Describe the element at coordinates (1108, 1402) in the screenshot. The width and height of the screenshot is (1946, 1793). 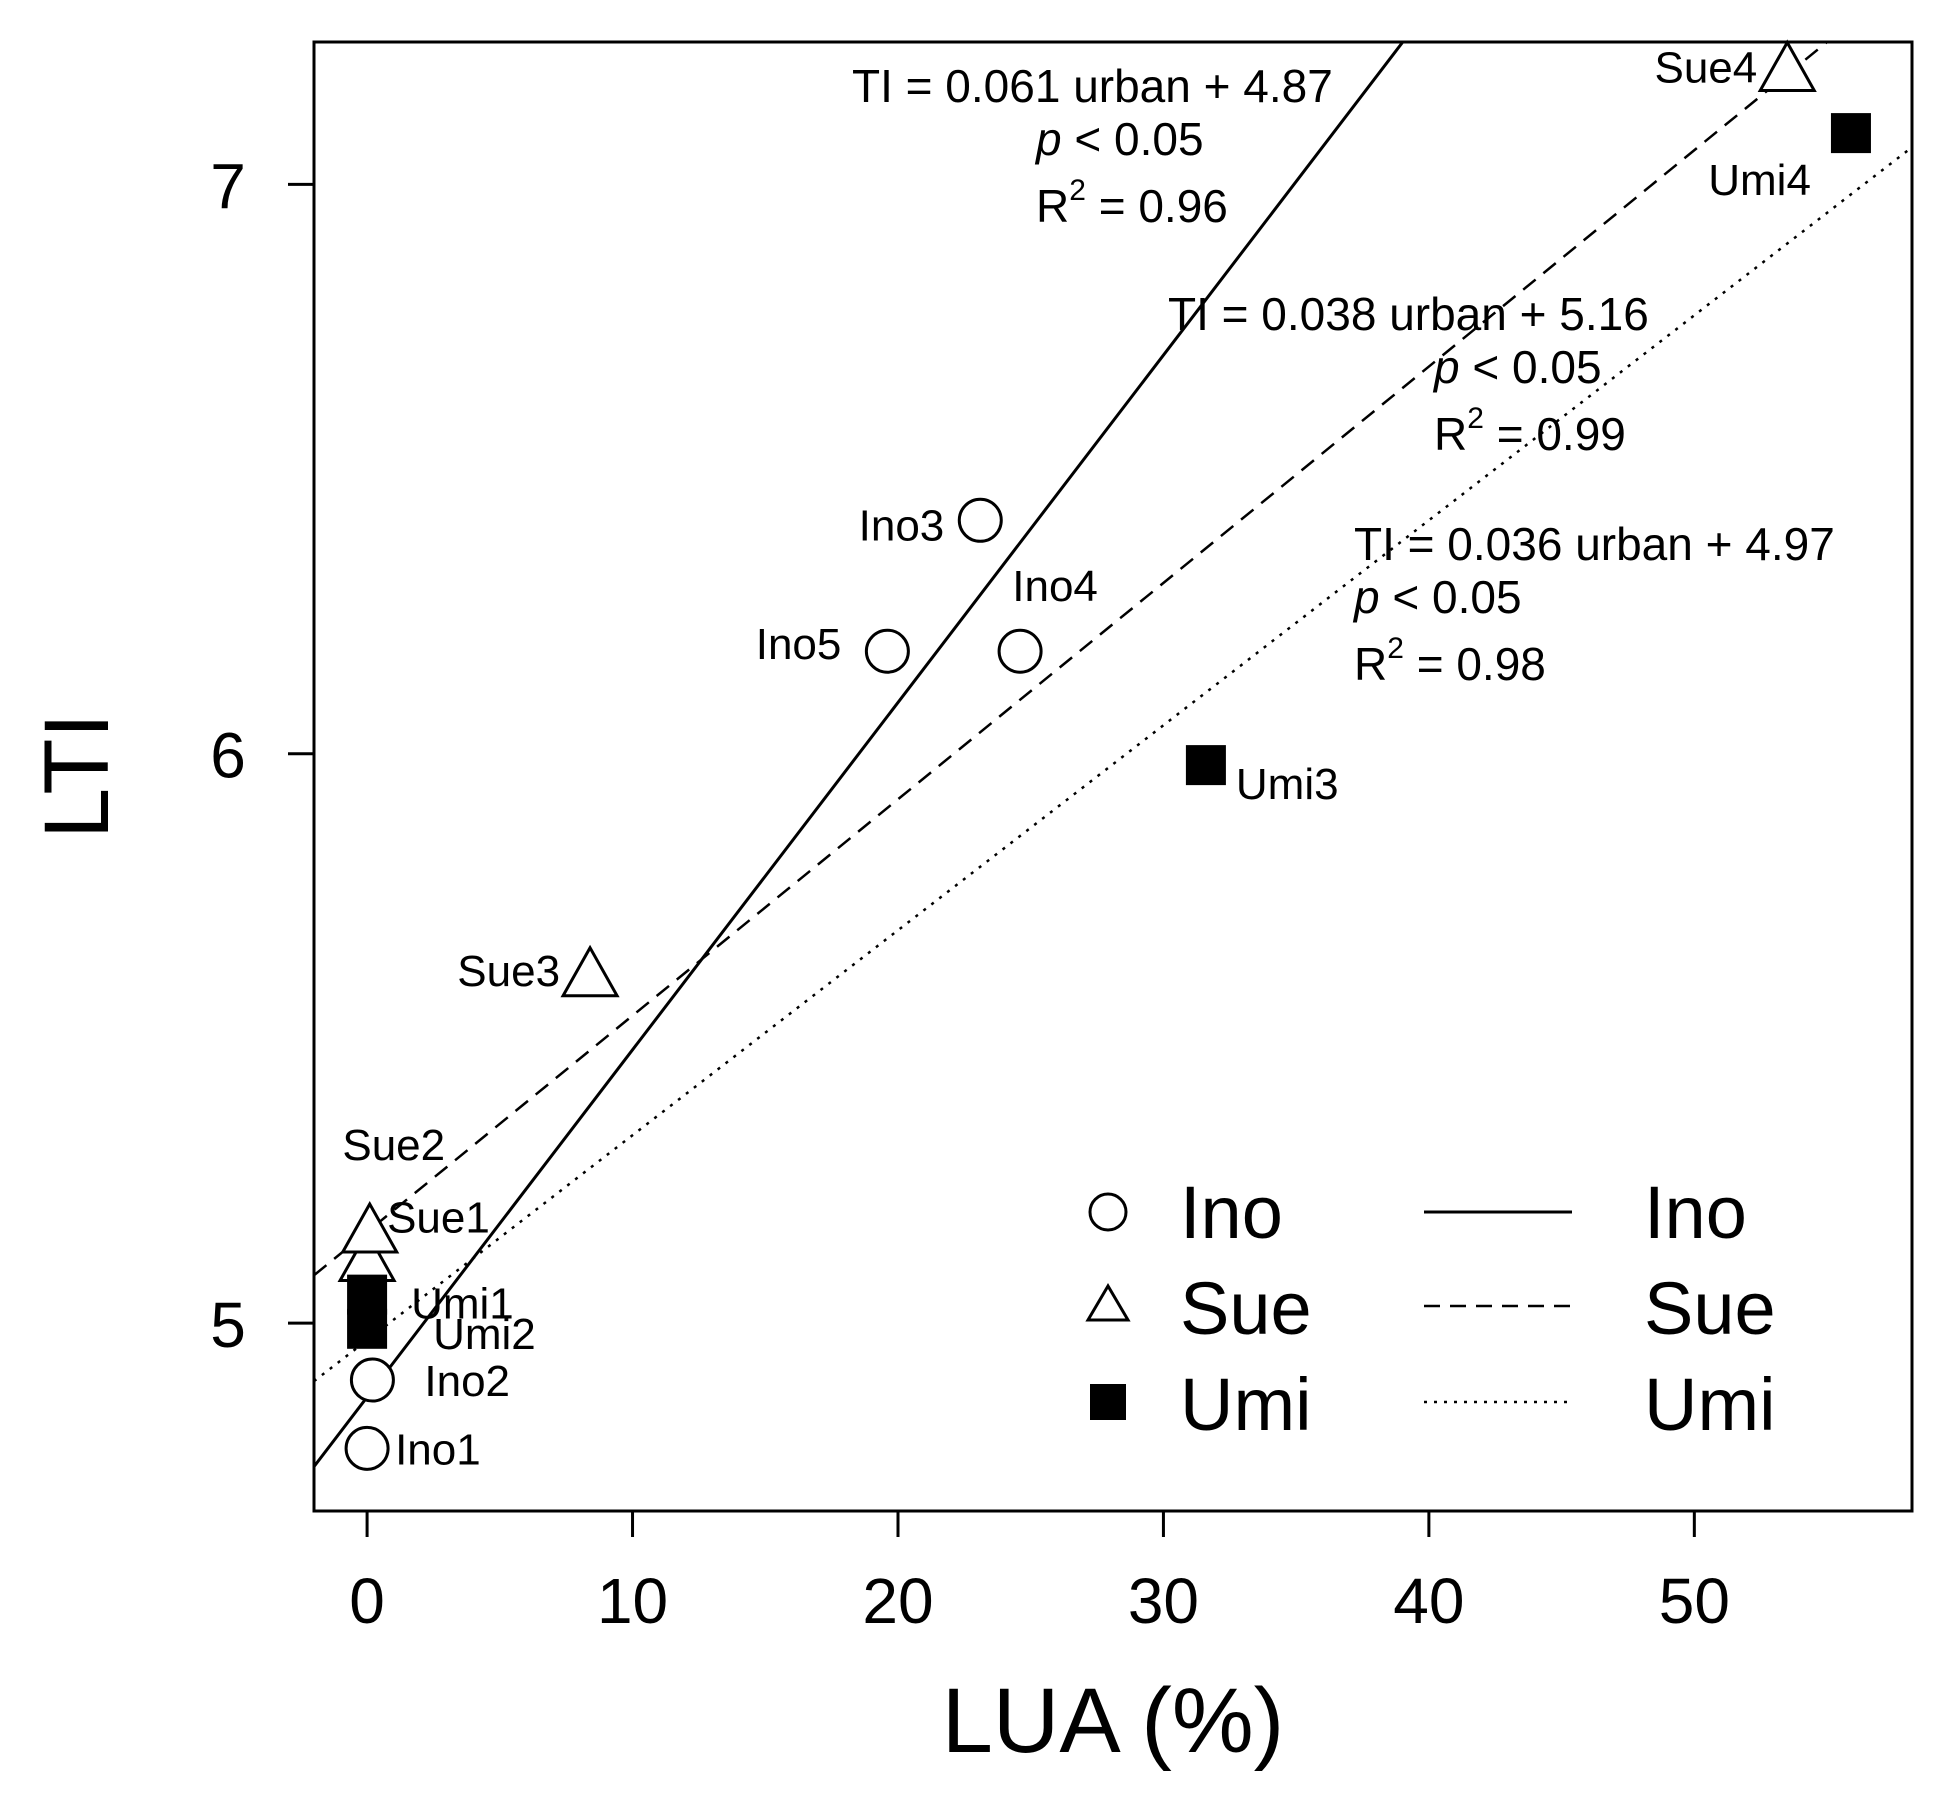
I see `legend-square-icon` at that location.